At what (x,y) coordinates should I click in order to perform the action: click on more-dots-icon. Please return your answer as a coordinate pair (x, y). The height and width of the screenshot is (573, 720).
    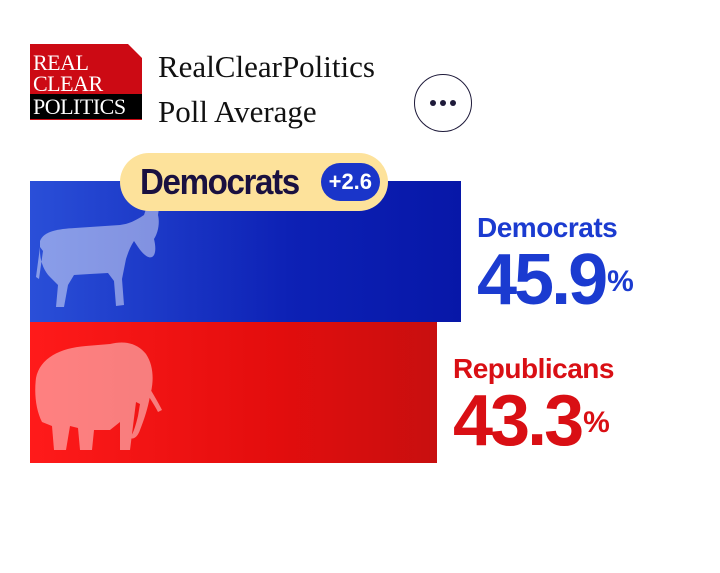
    Looking at the image, I should click on (443, 103).